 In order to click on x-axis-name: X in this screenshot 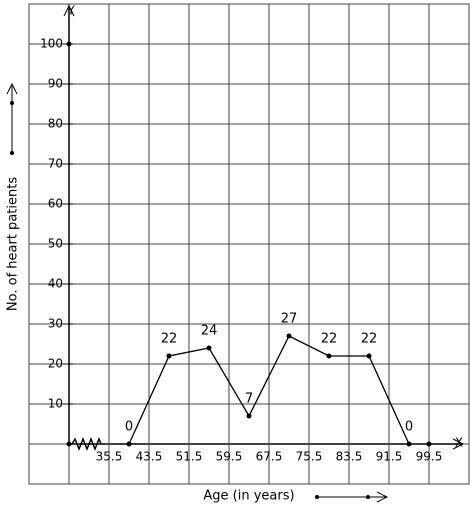, I will do `click(459, 443)`.